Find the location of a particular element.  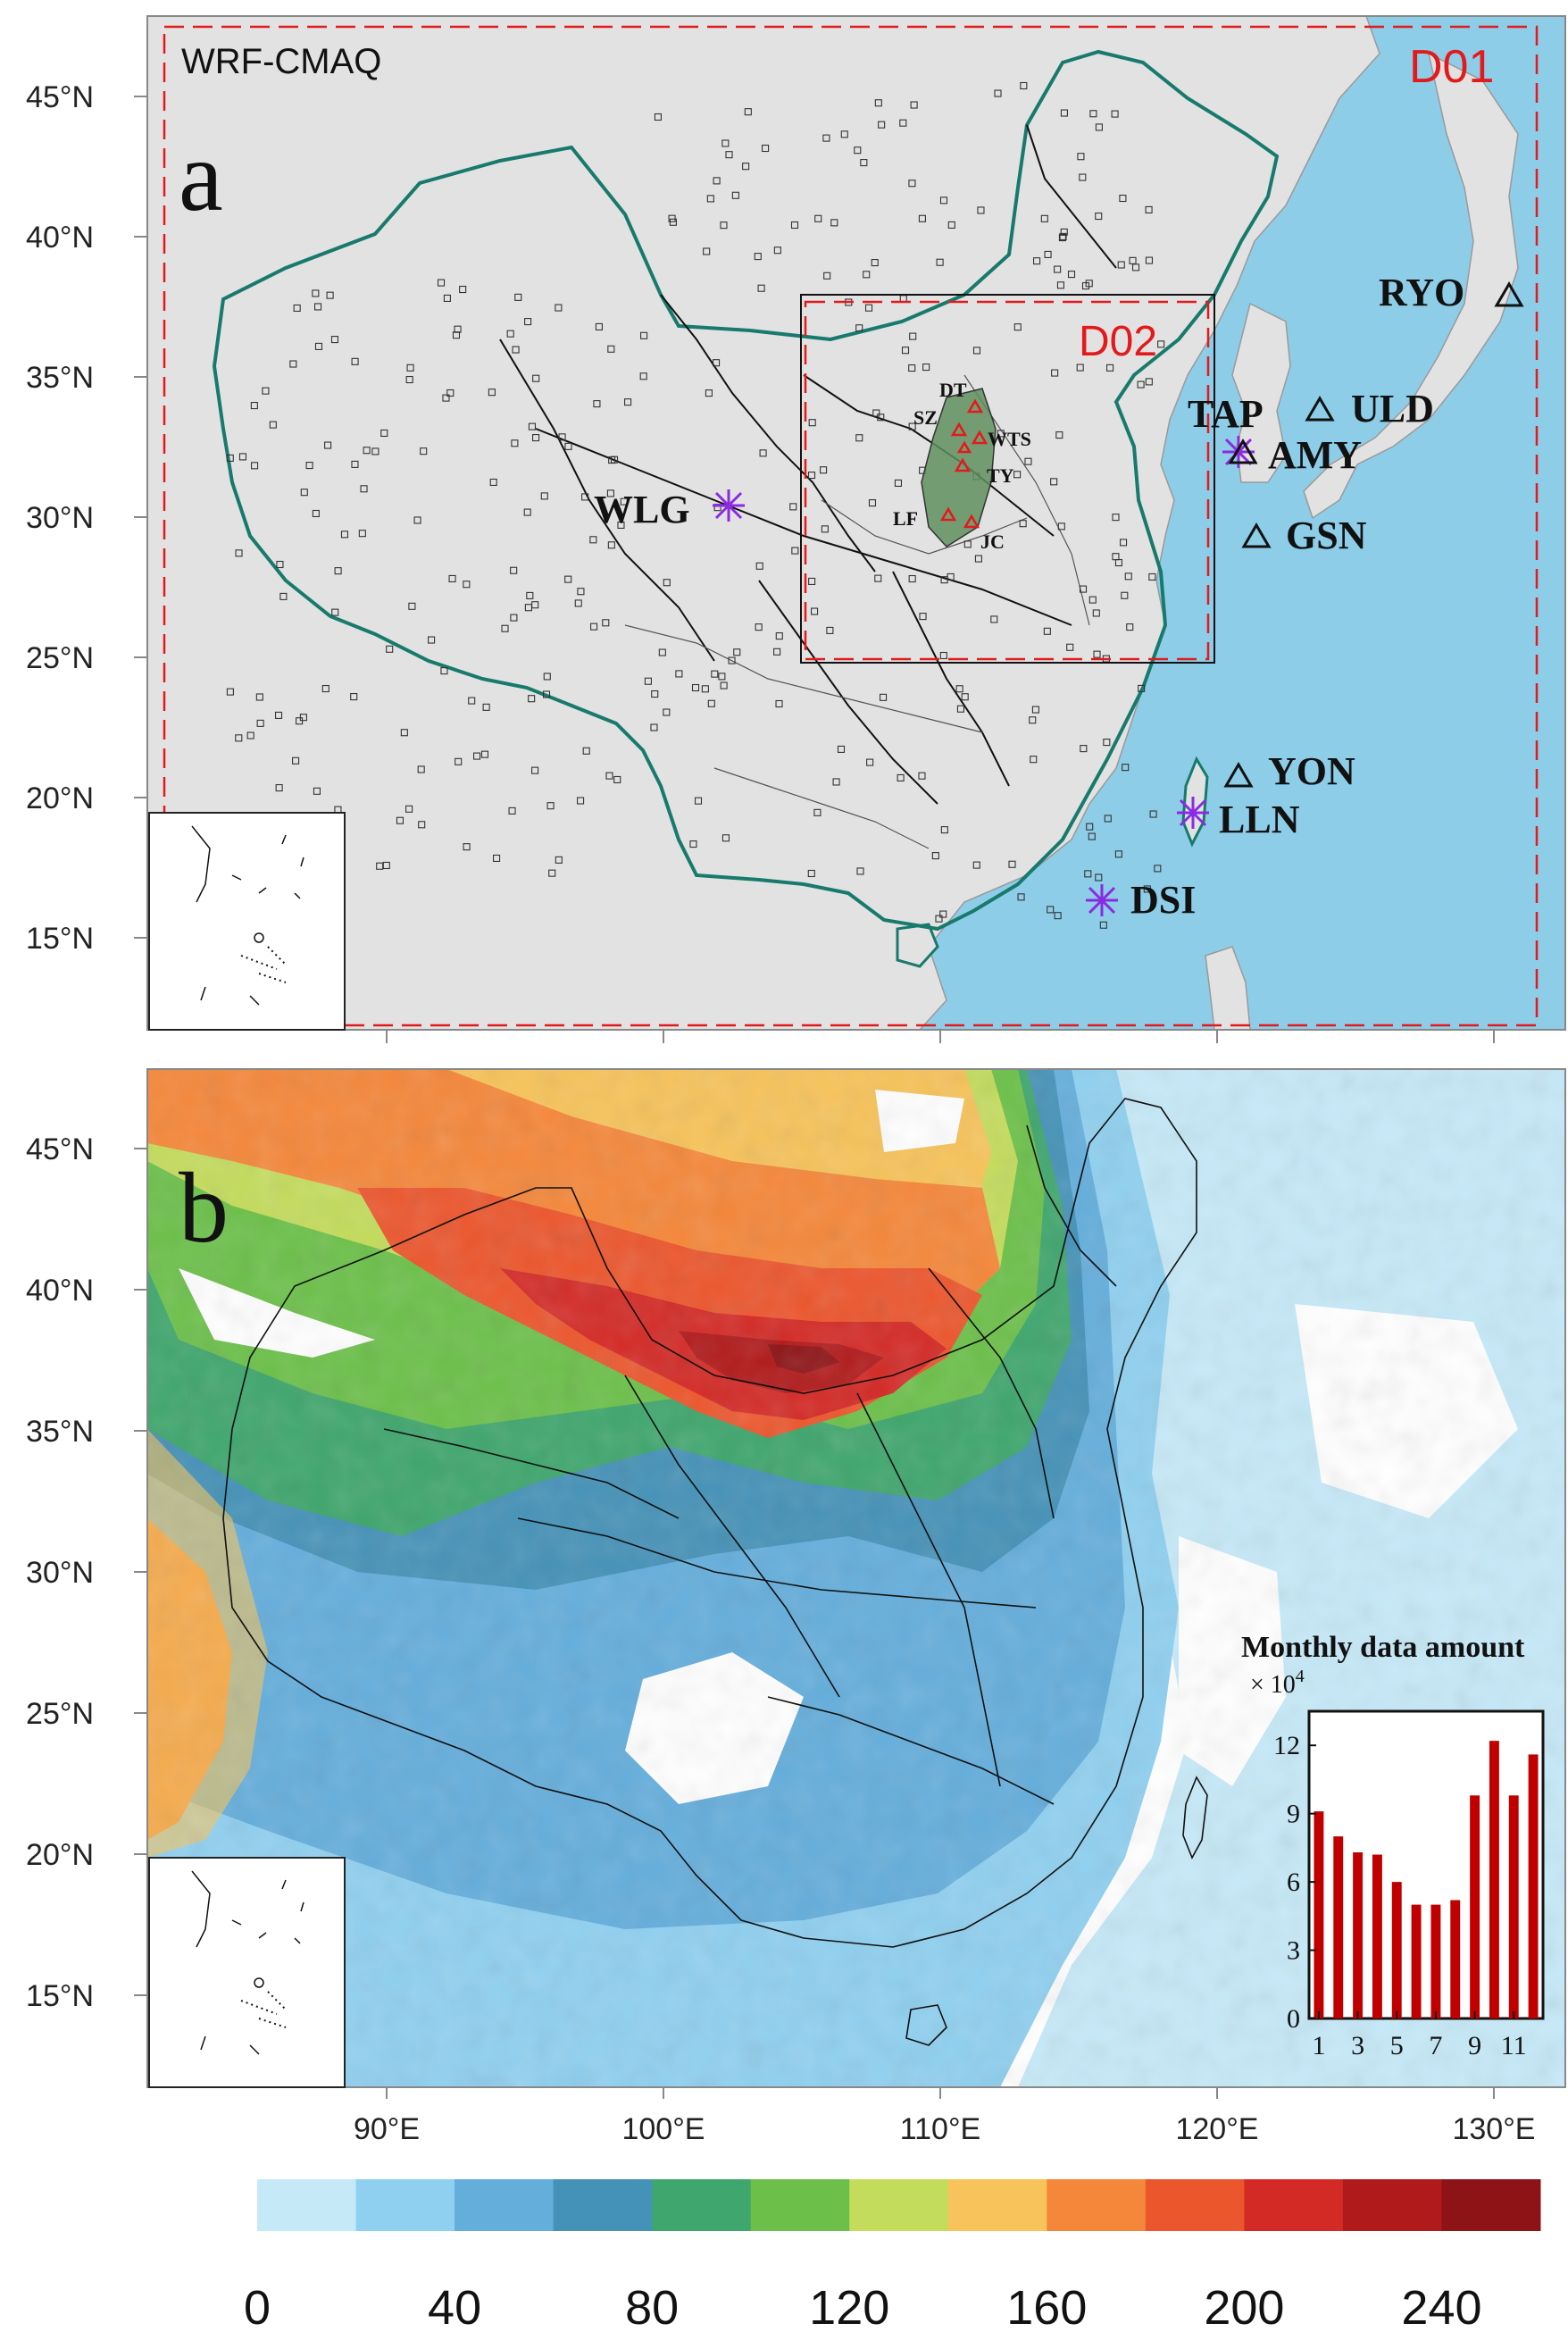

domain-d02-outer-box is located at coordinates (1007, 479).